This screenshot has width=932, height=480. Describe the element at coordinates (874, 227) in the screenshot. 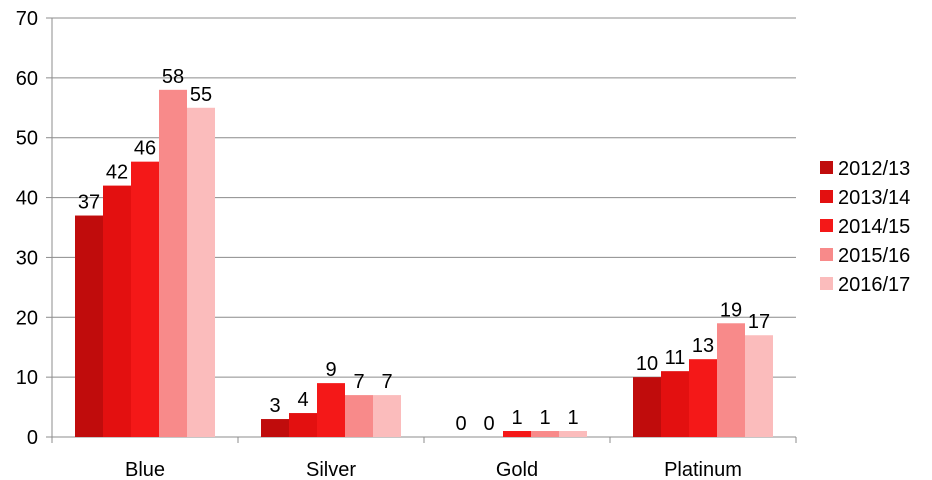

I see `legend-label: 2014/15` at that location.